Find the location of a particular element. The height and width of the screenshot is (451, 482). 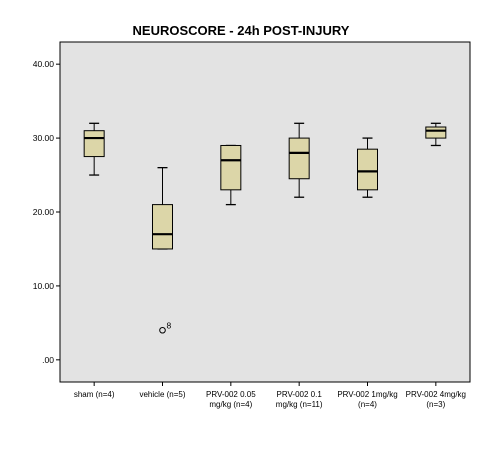

box-group: 8 is located at coordinates (162, 250).